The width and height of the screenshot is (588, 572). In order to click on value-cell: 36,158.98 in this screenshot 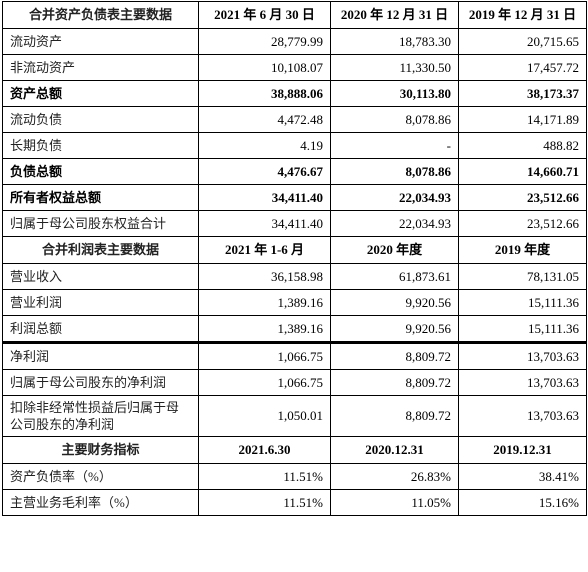, I will do `click(265, 277)`.